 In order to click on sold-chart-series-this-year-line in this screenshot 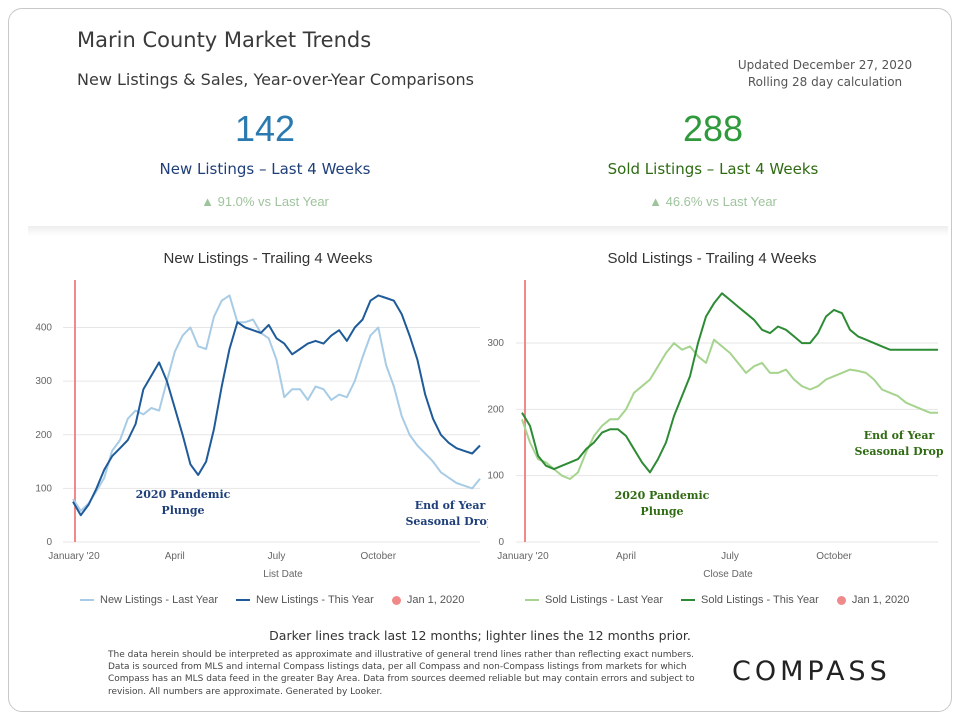, I will do `click(729, 383)`.